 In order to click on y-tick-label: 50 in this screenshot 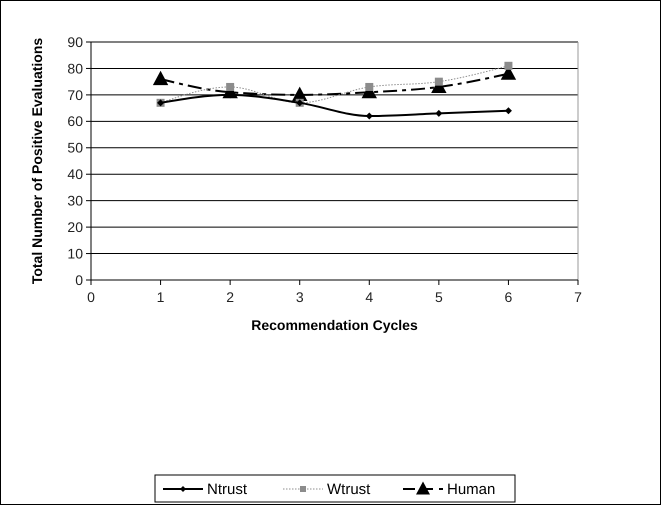, I will do `click(75, 148)`.